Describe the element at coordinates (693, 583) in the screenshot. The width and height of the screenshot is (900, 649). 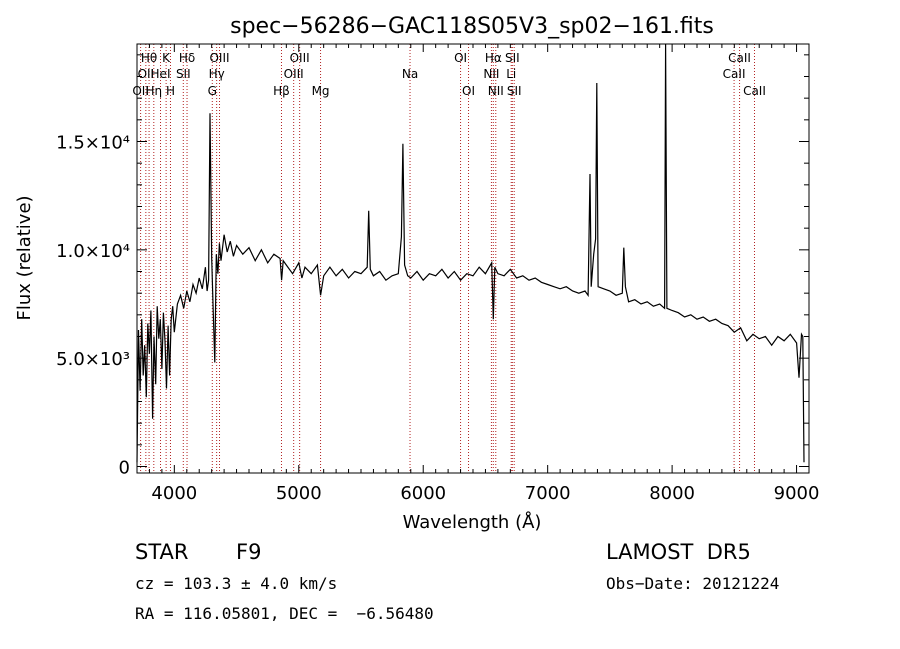
I see `observation-date: Obs−Date: 20121224` at that location.